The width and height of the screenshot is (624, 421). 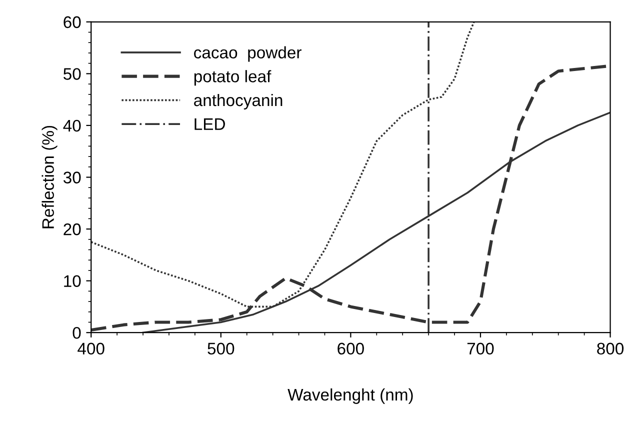 What do you see at coordinates (72, 22) in the screenshot?
I see `y-tick-label: 60` at bounding box center [72, 22].